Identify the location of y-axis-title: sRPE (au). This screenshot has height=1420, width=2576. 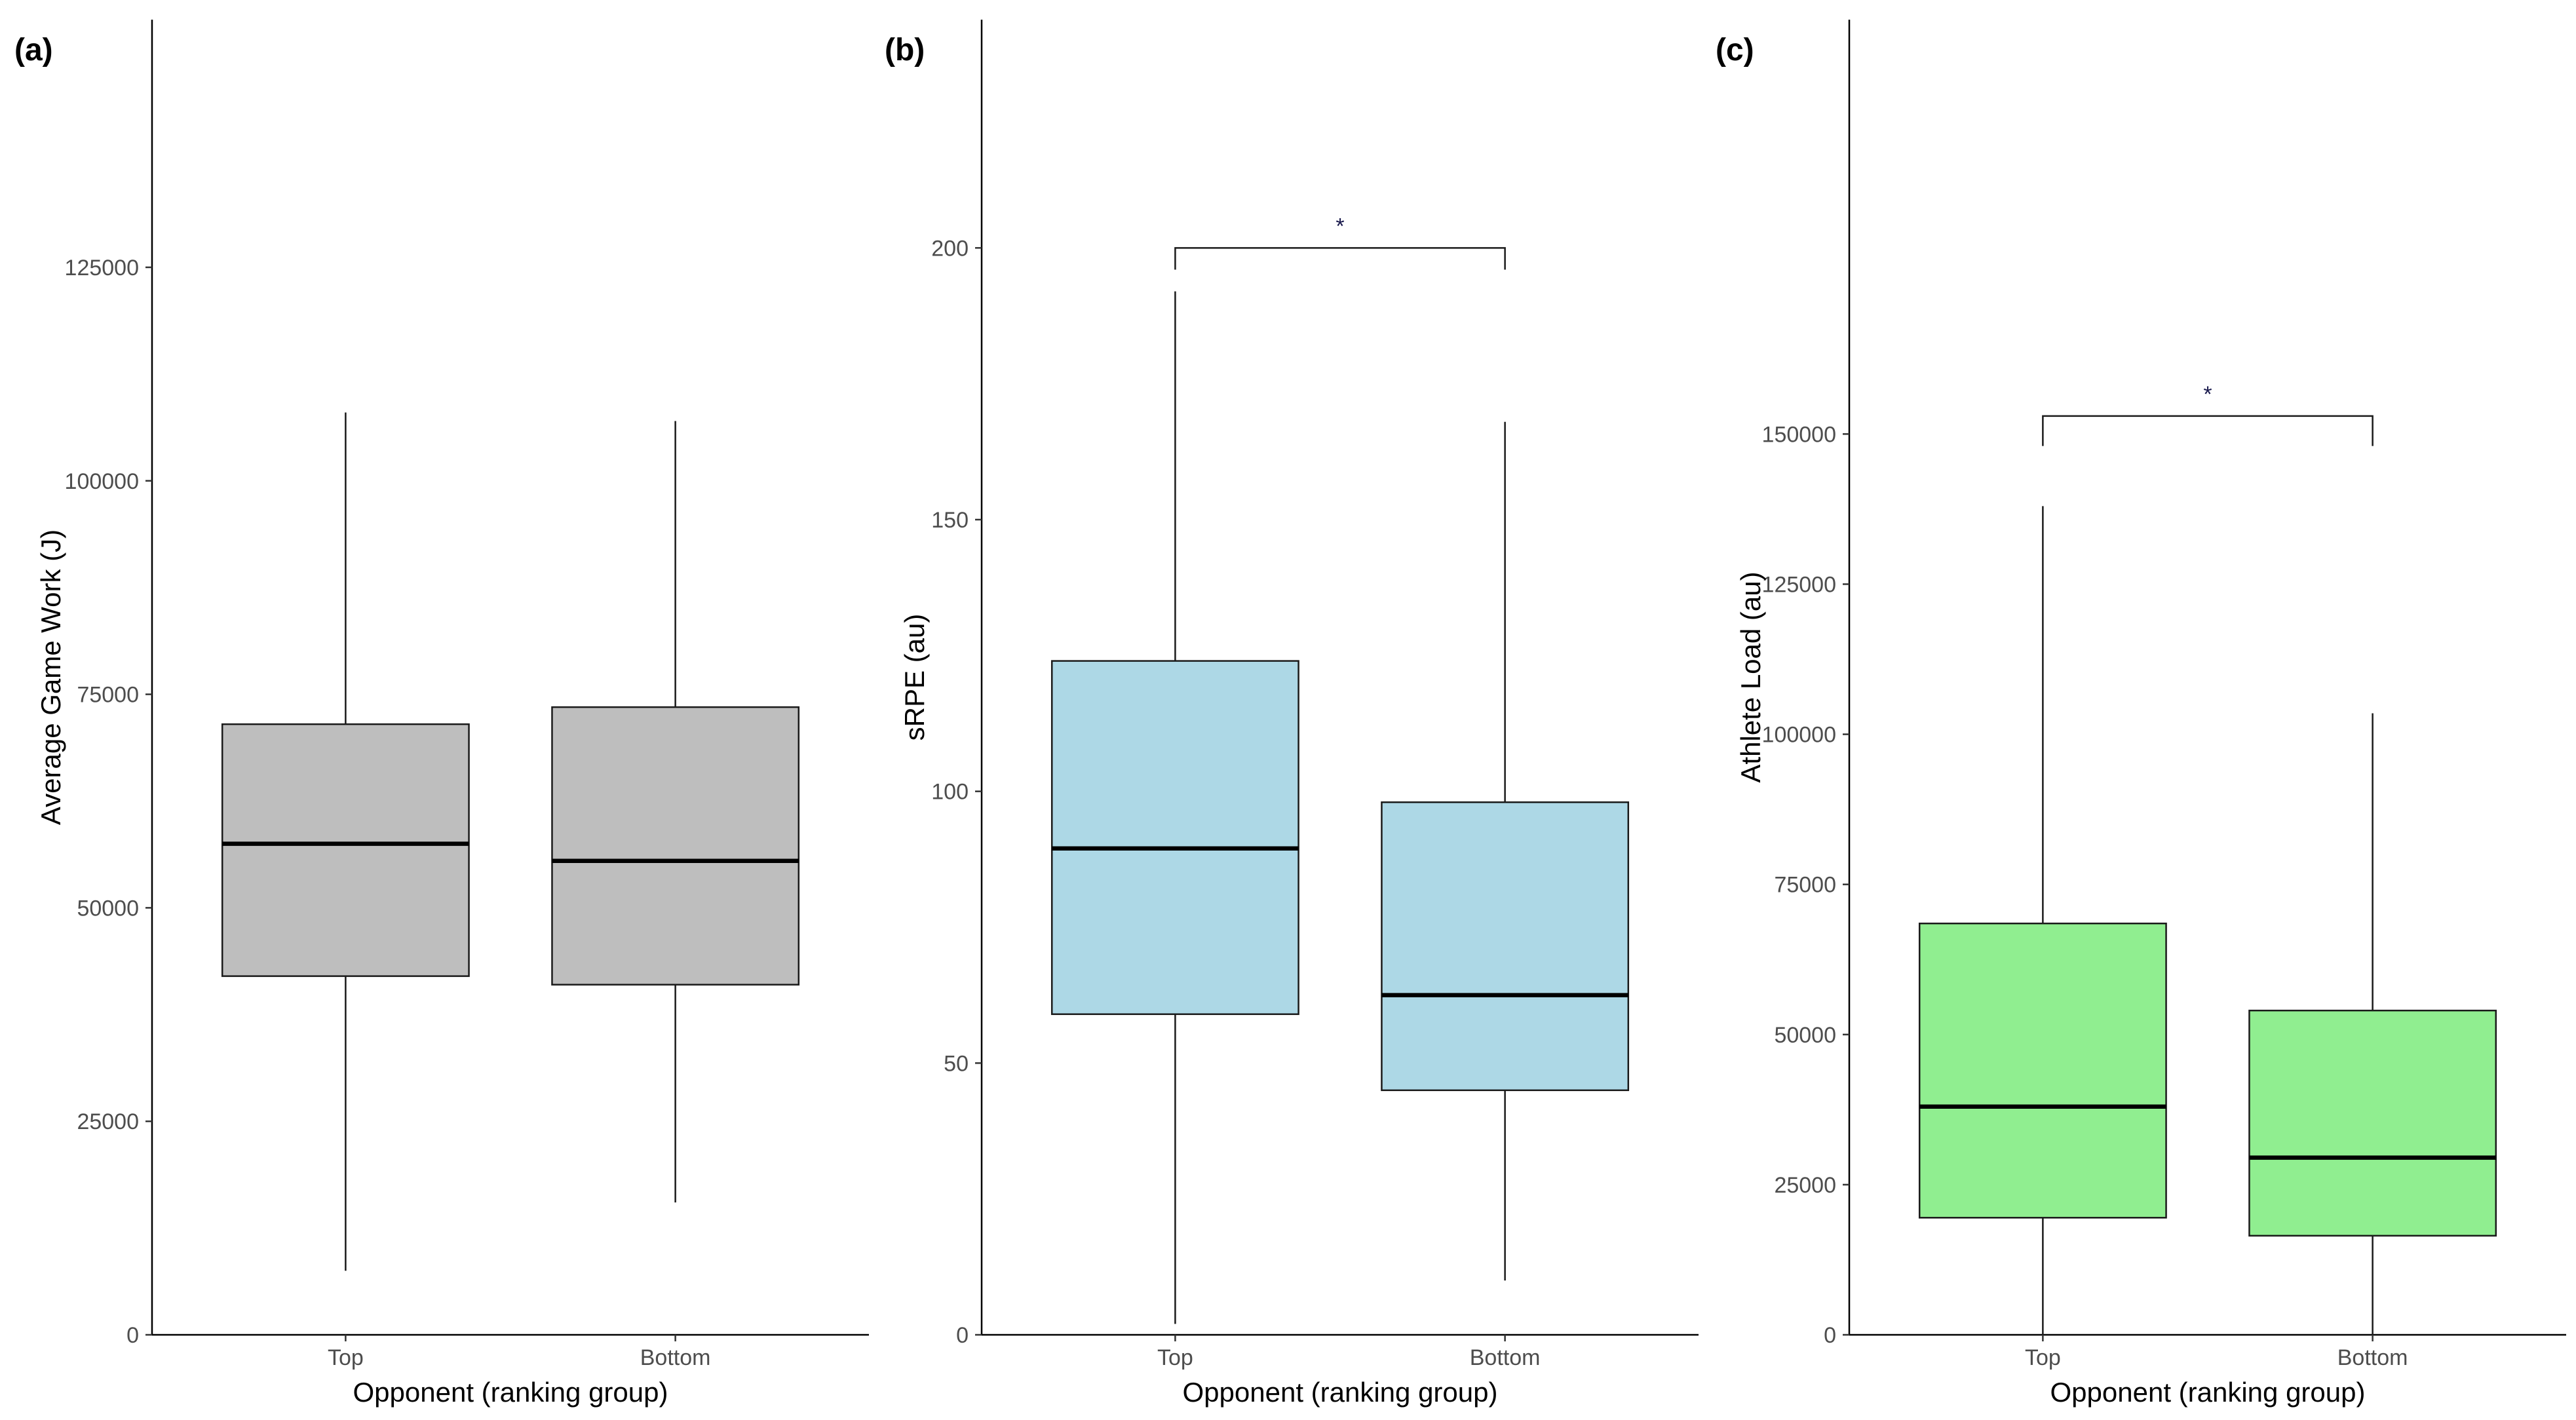
(914, 677).